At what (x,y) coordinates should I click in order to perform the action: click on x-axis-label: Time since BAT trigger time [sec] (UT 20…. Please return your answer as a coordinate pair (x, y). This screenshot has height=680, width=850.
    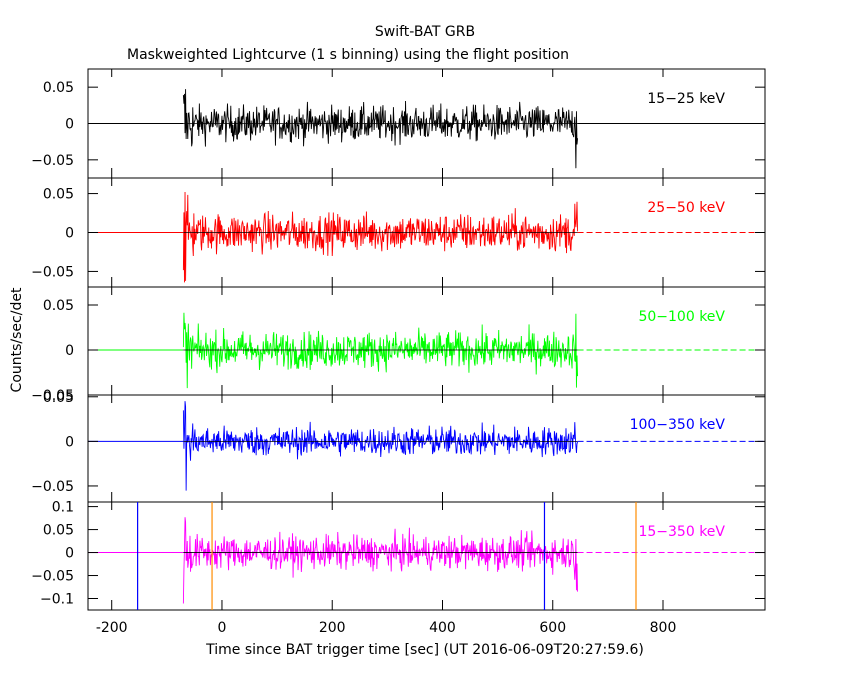
    Looking at the image, I should click on (424, 650).